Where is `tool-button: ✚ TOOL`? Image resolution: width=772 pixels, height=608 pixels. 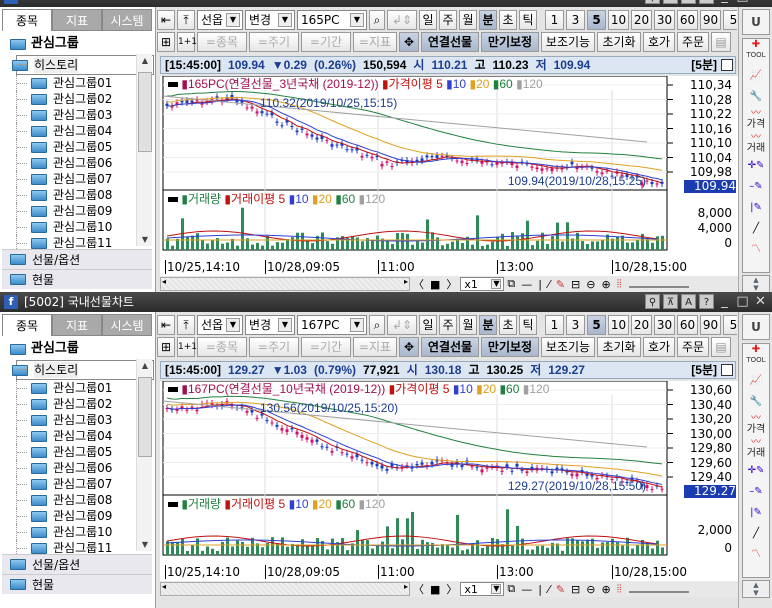 tool-button: ✚ TOOL is located at coordinates (756, 51).